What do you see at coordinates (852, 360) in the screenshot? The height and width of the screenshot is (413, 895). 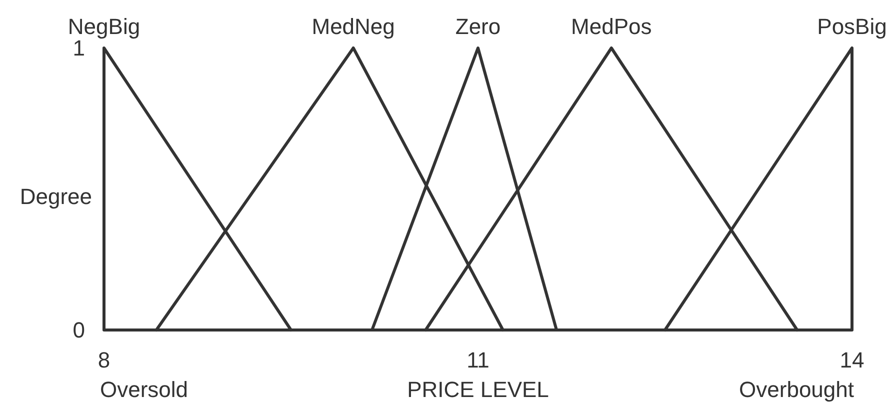 I see `x-tick-label: 14` at bounding box center [852, 360].